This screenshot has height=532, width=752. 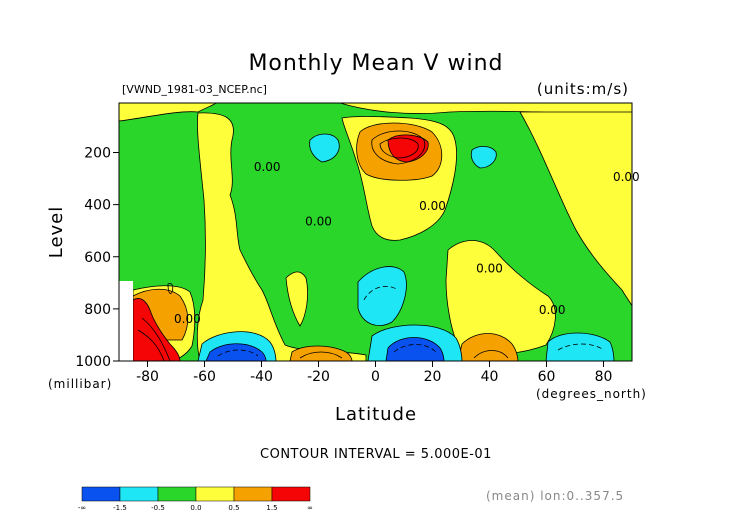 What do you see at coordinates (97, 154) in the screenshot?
I see `y-tick-label: 200` at bounding box center [97, 154].